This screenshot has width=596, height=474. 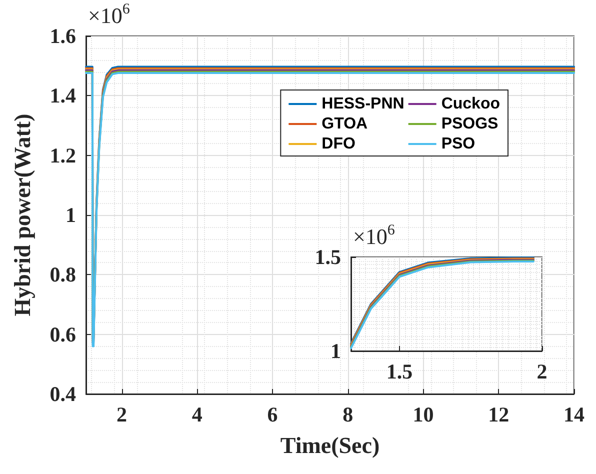 I want to click on legend-label: HESS-PNN, so click(x=363, y=104).